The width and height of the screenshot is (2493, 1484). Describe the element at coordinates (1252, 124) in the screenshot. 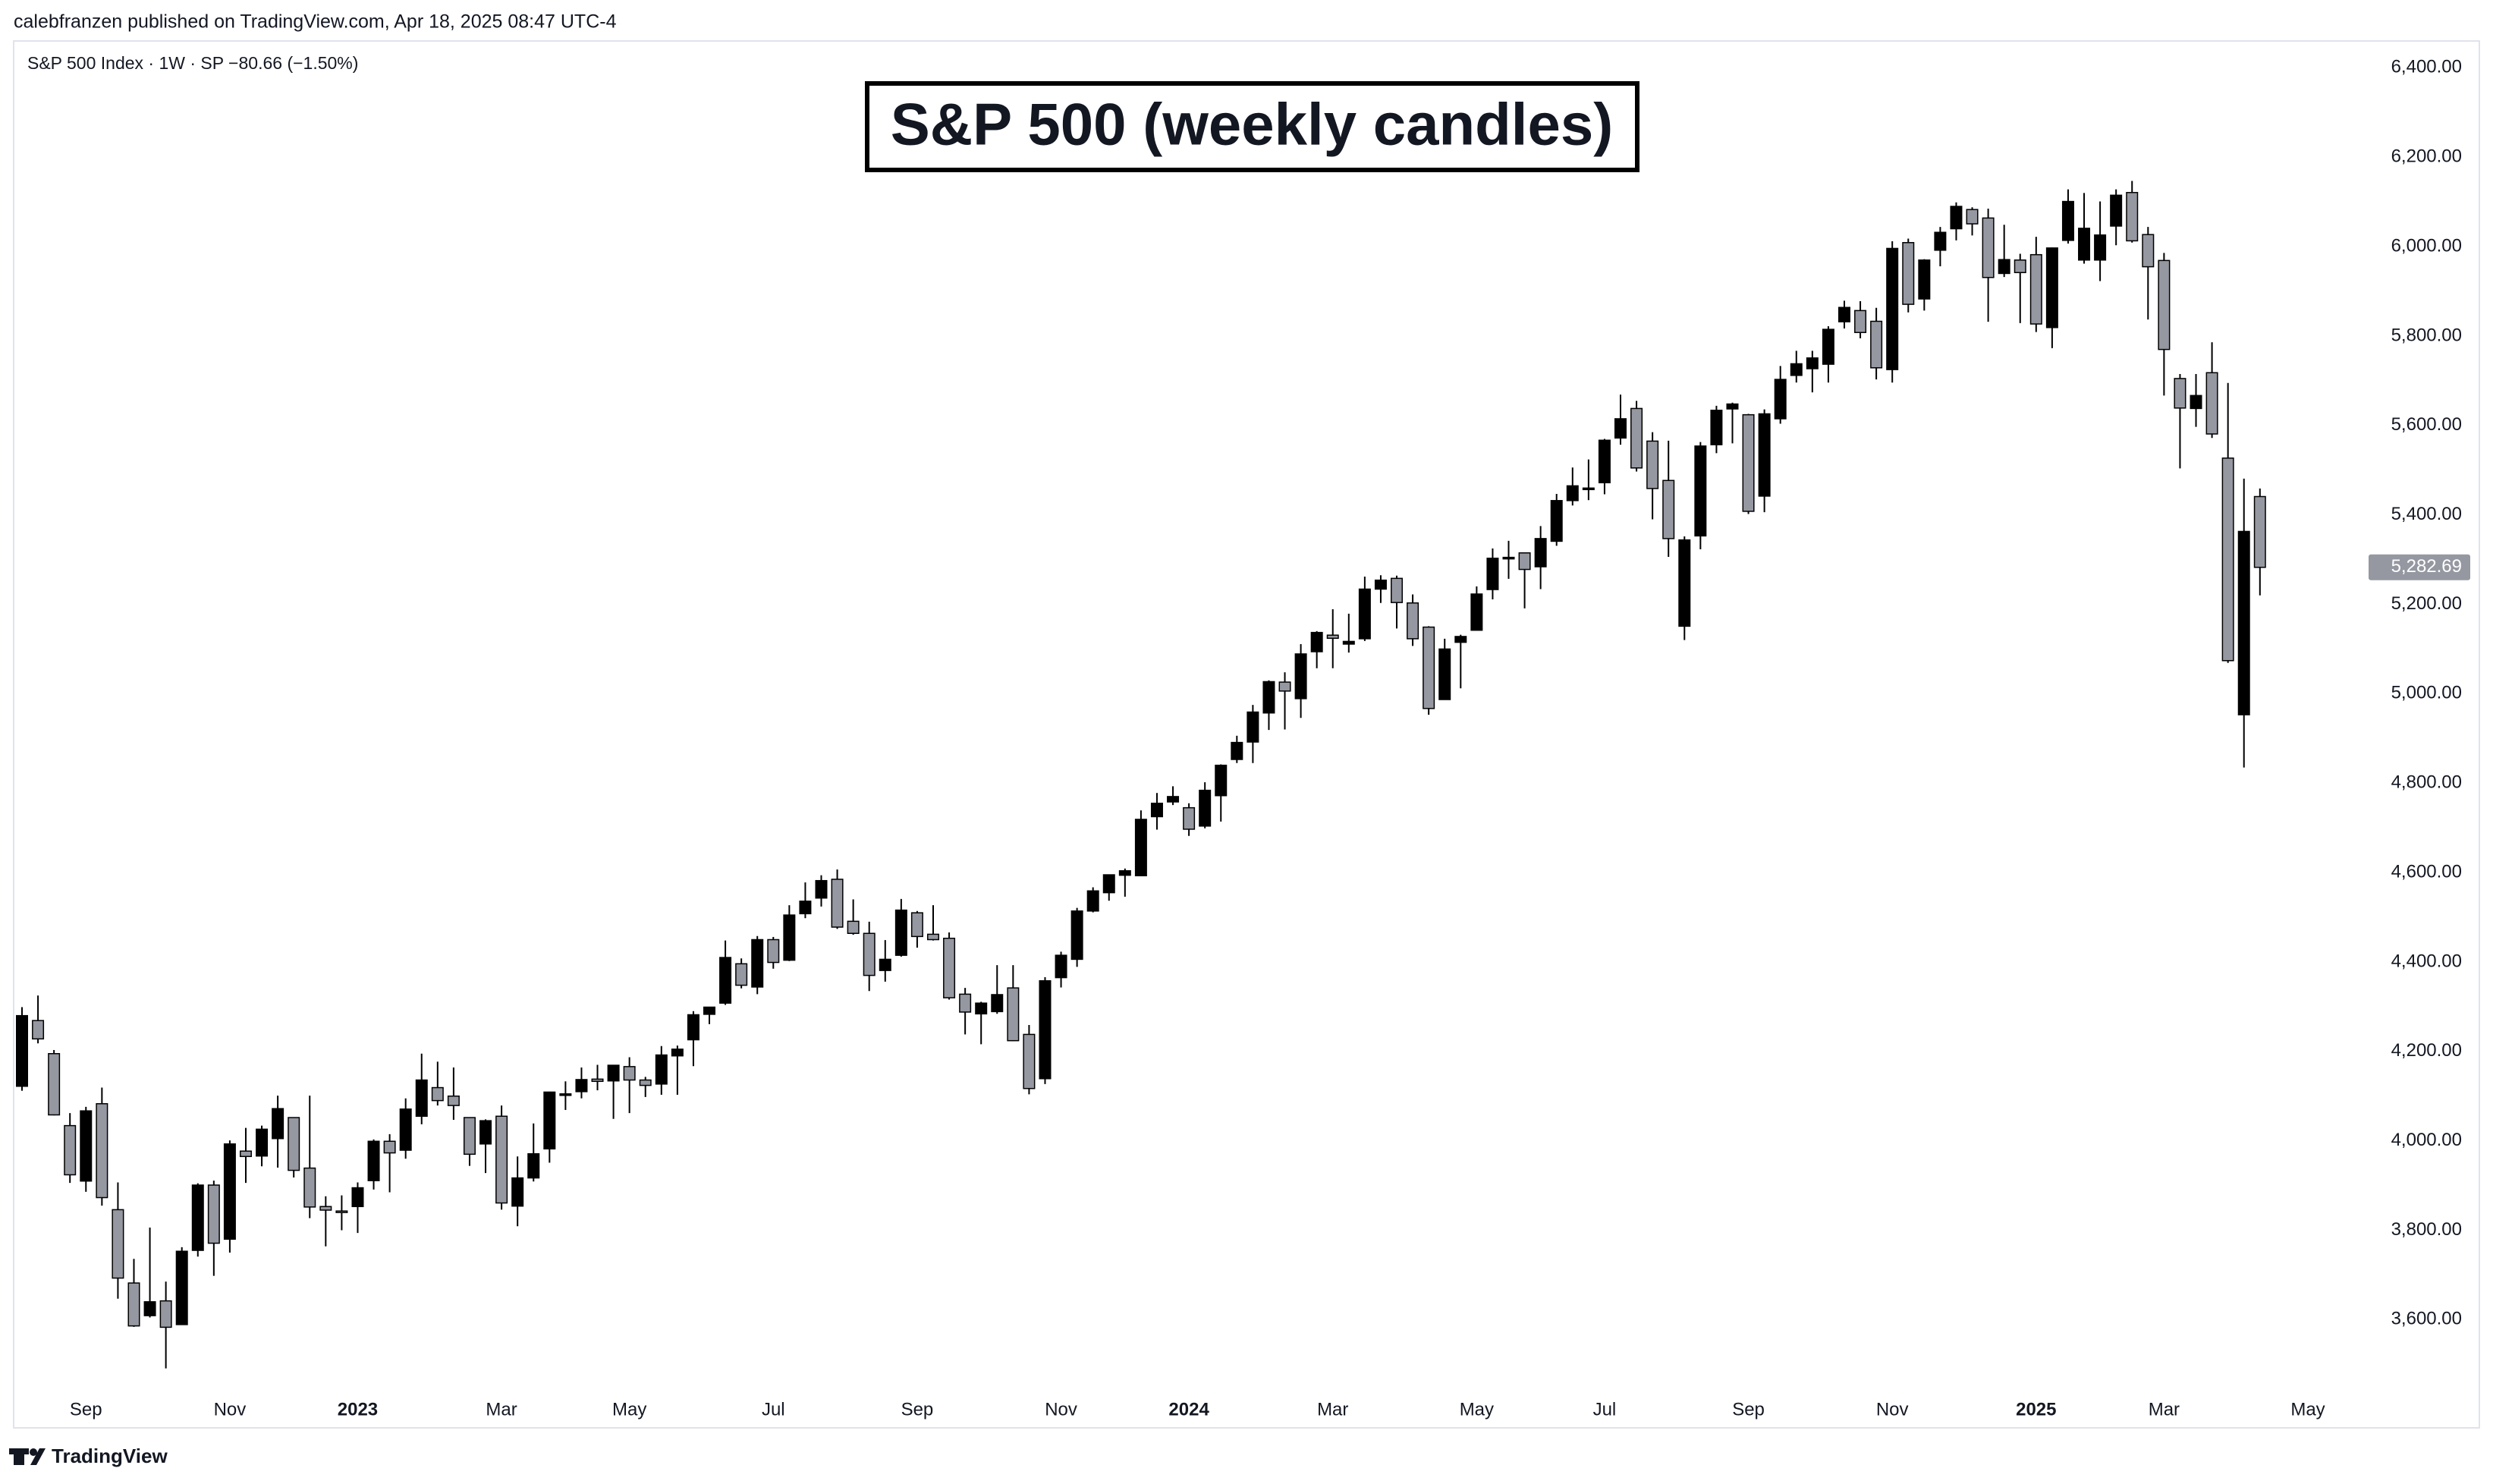

I see `chart-title: S&P 500 (weekly candles)` at that location.